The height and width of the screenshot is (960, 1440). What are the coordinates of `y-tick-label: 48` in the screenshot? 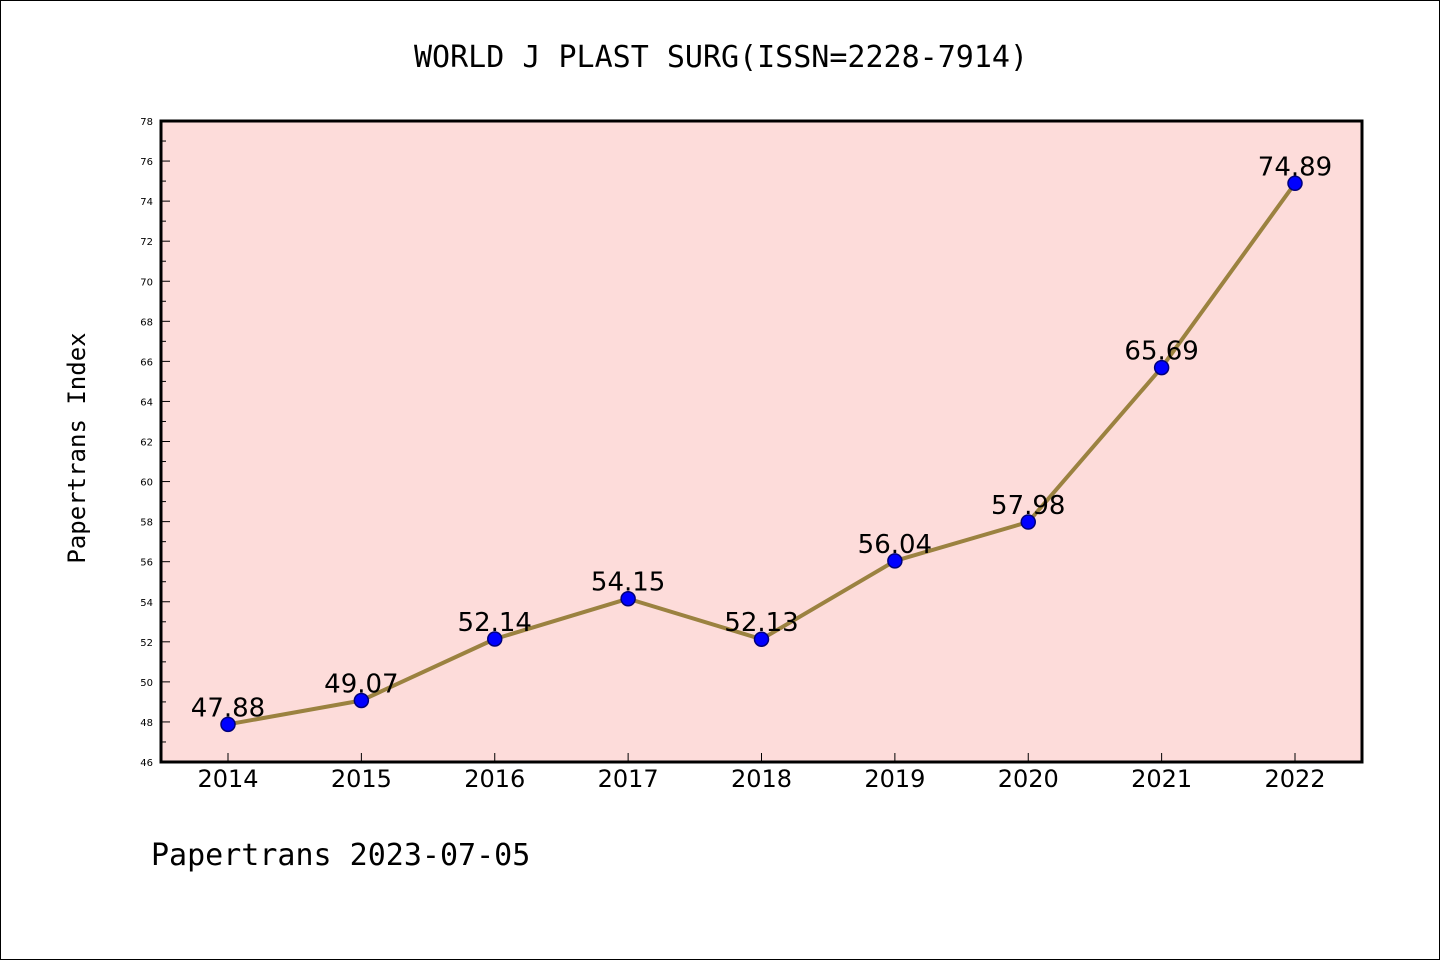 It's located at (146, 723).